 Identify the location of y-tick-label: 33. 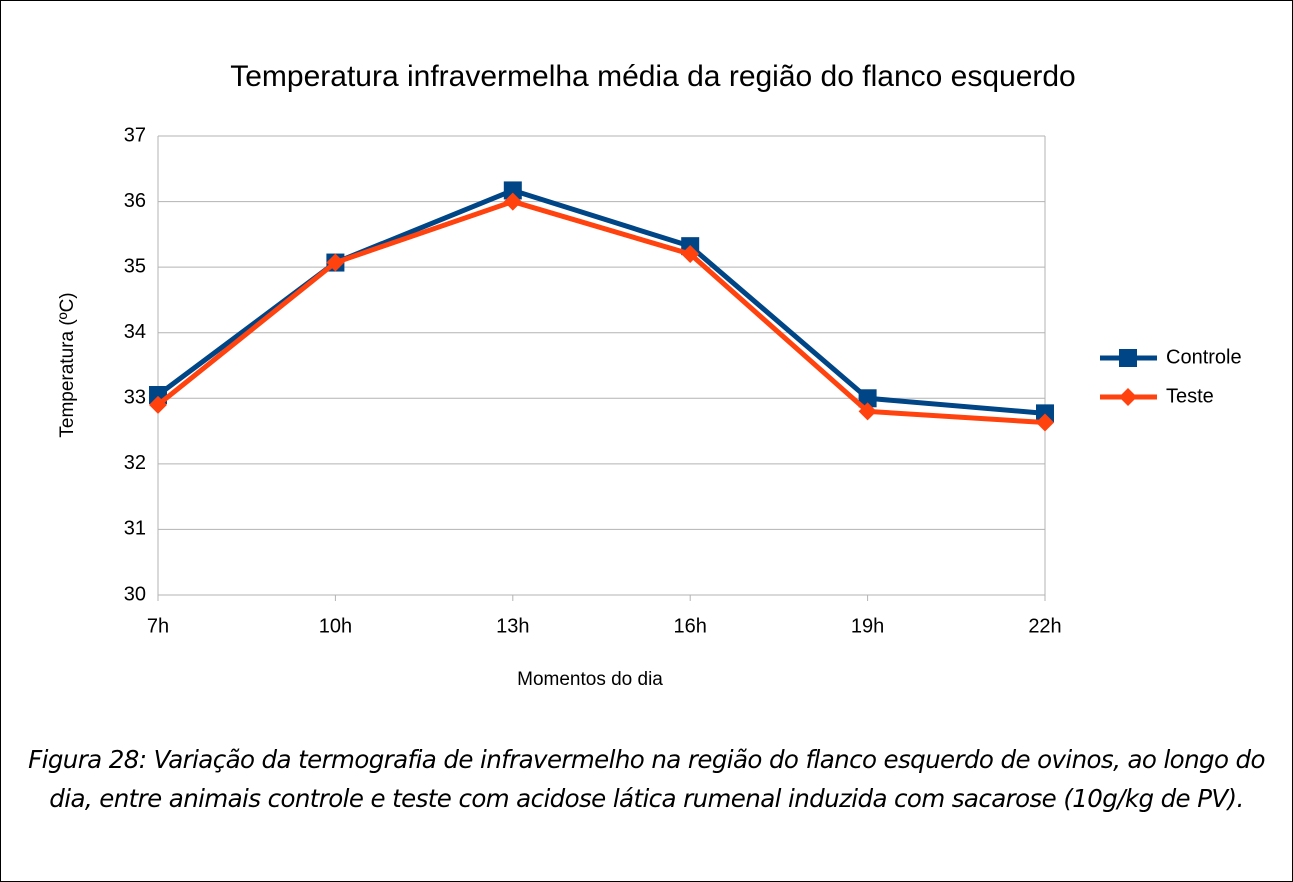
(135, 398).